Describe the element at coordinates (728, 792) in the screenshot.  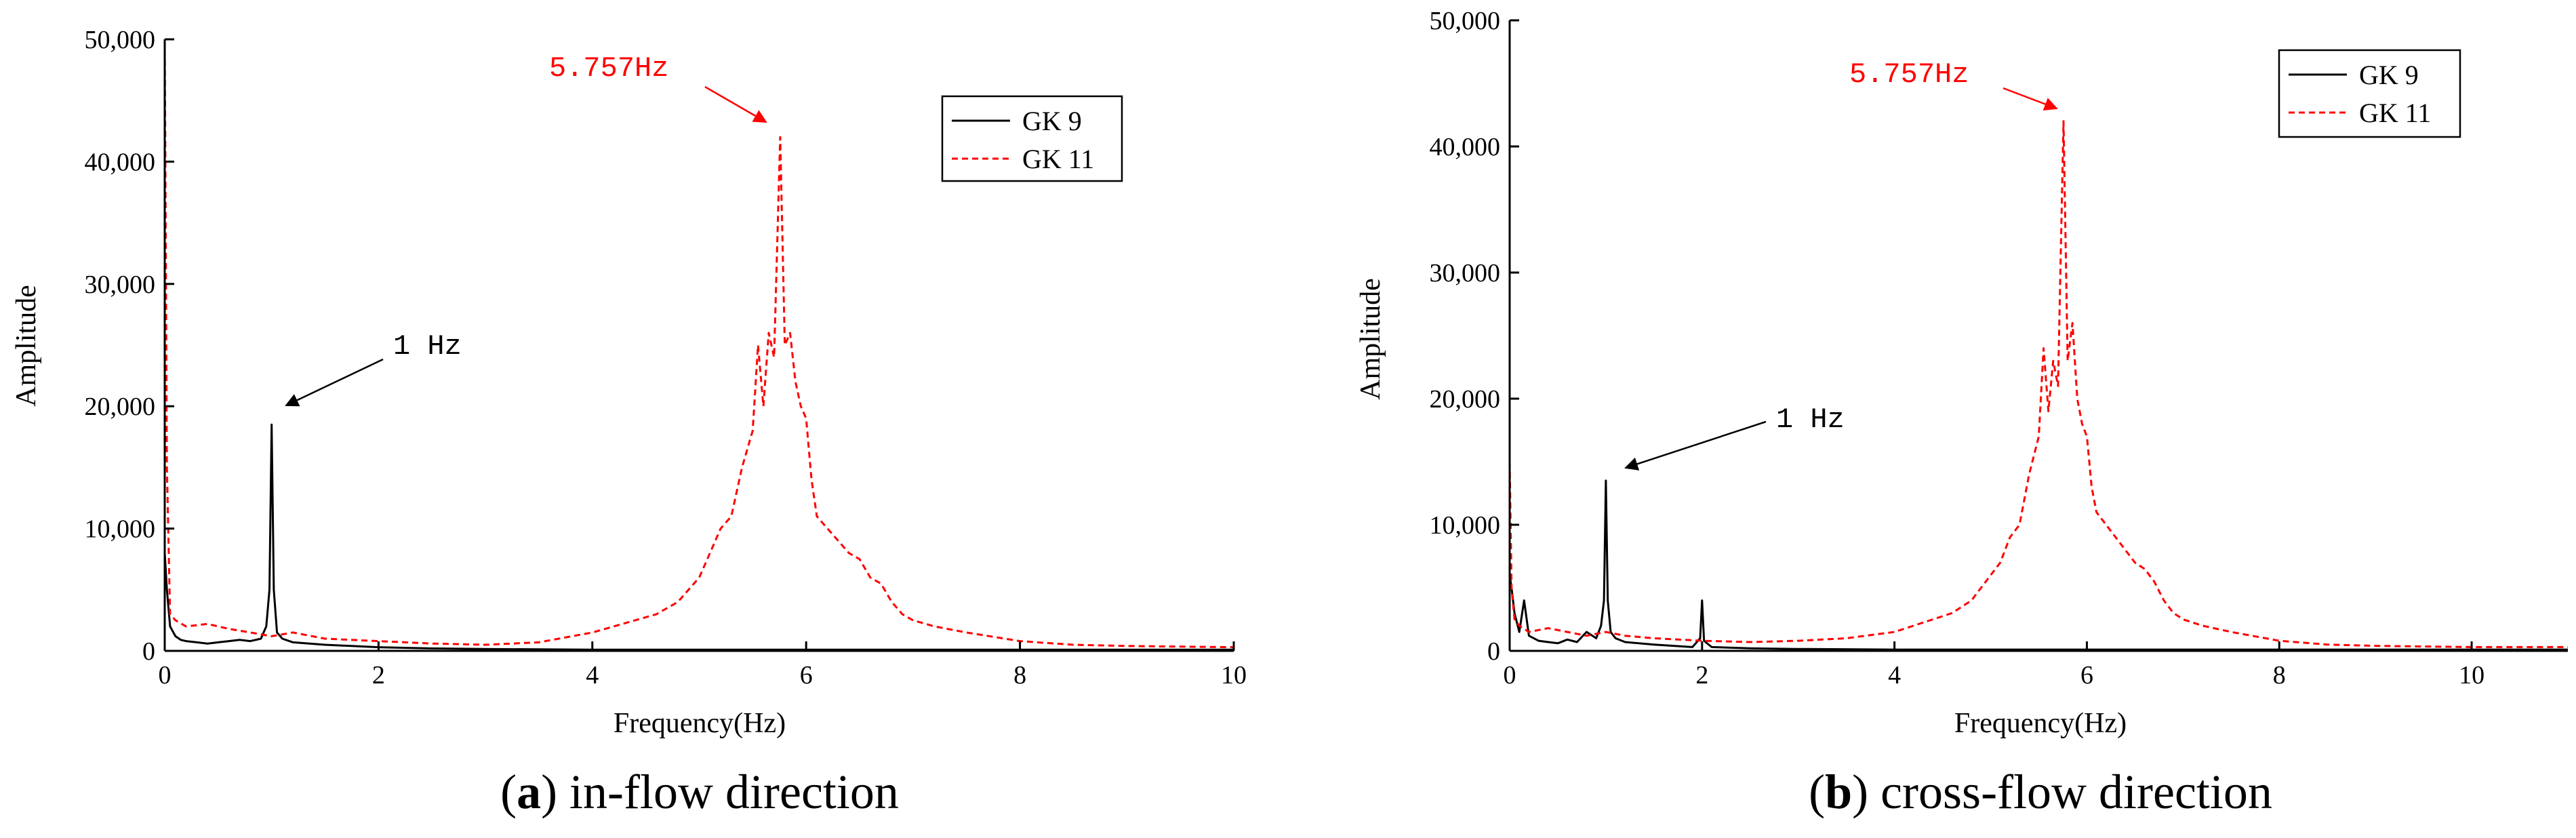
I see `caption-text: in-flow direction` at that location.